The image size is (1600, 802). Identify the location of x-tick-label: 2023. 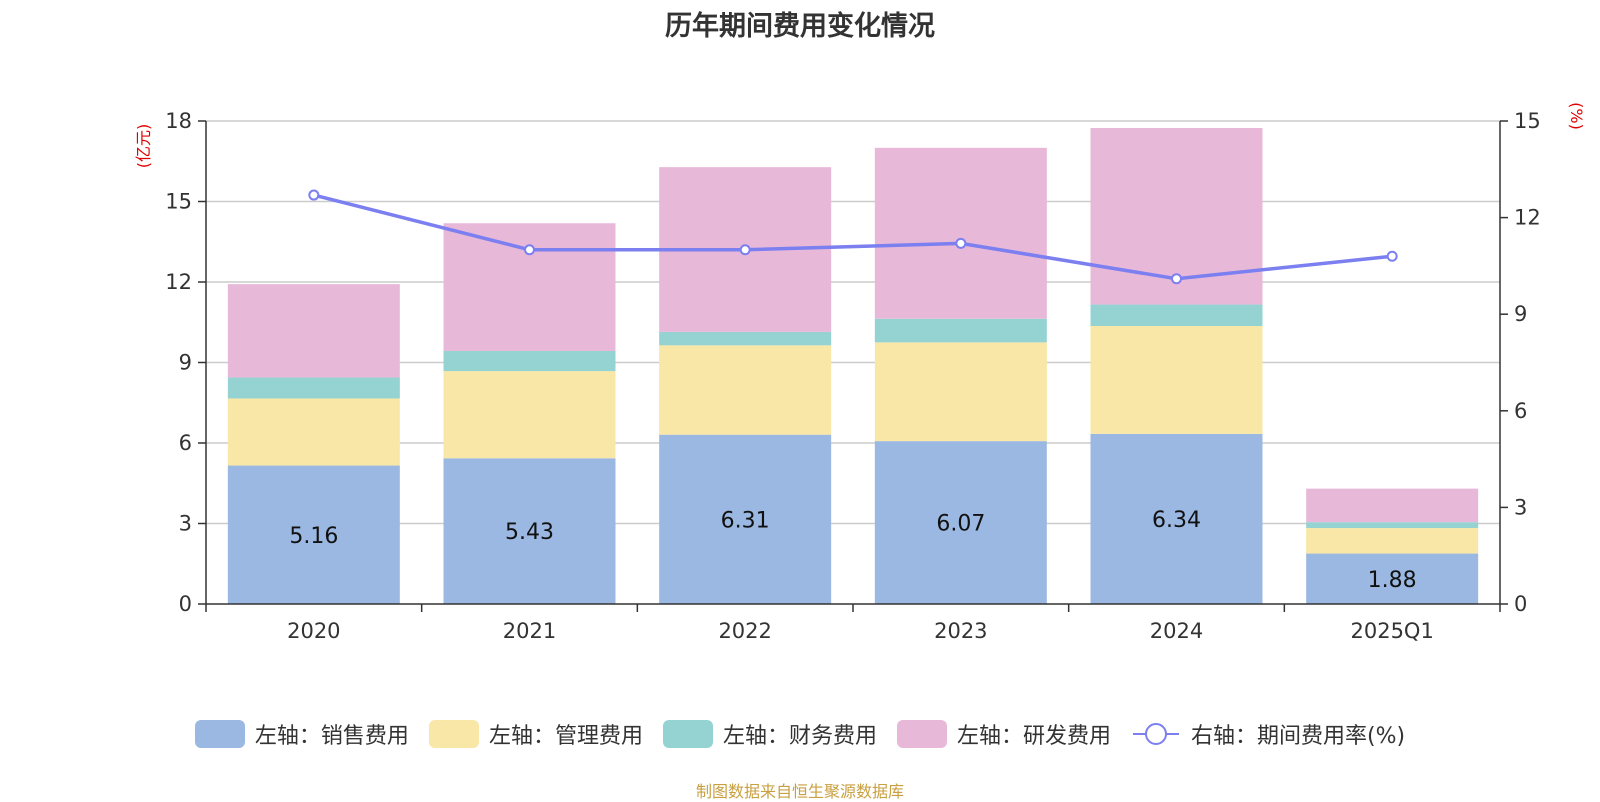
(960, 631).